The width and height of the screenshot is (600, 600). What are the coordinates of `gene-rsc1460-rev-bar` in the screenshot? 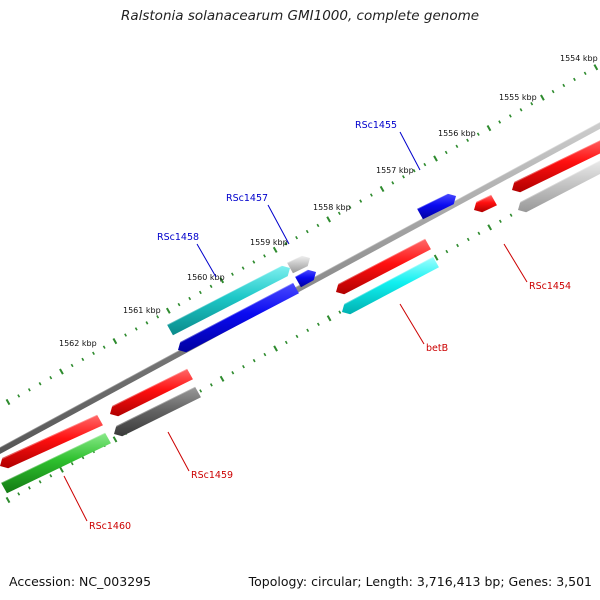 It's located at (55, 463).